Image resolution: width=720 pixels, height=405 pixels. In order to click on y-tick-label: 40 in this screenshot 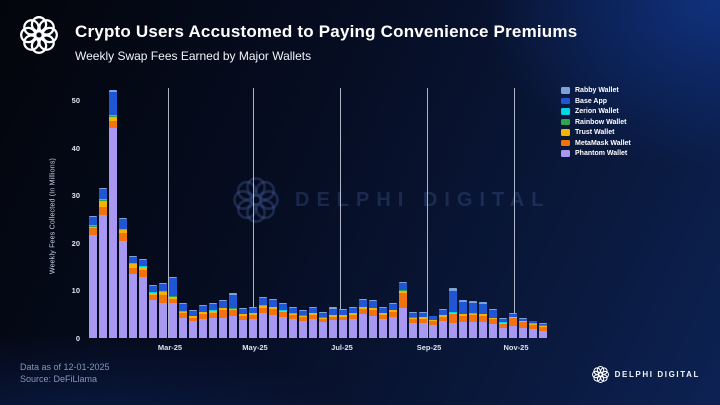, I will do `click(75, 148)`.